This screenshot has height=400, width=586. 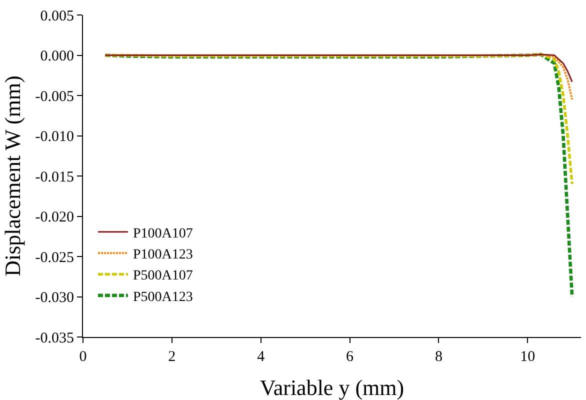 I want to click on x-tick-label: 8, so click(x=438, y=357).